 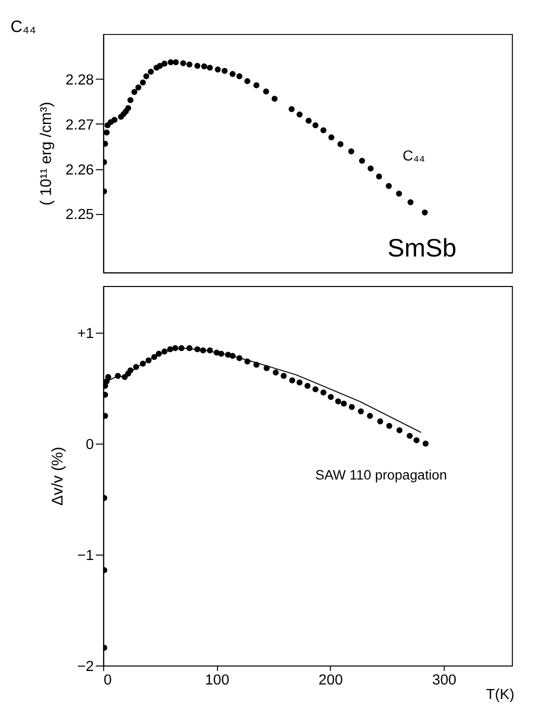 I want to click on annotation: SAW 110 propagation, so click(x=381, y=475).